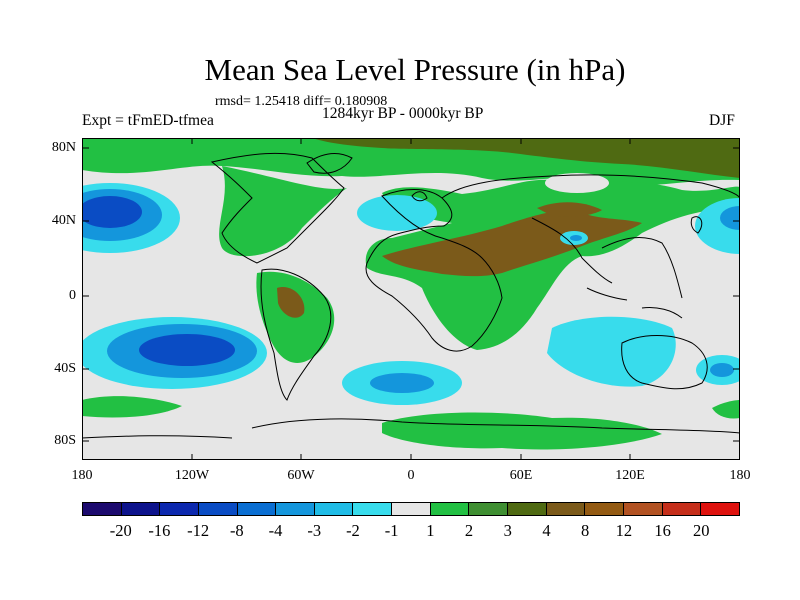 The image size is (800, 600). What do you see at coordinates (131, 218) in the screenshot?
I see `north-pacific-low` at bounding box center [131, 218].